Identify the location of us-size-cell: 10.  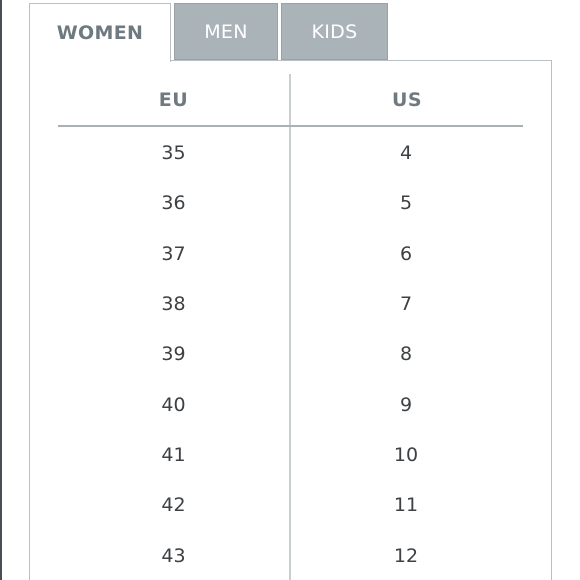
(406, 454).